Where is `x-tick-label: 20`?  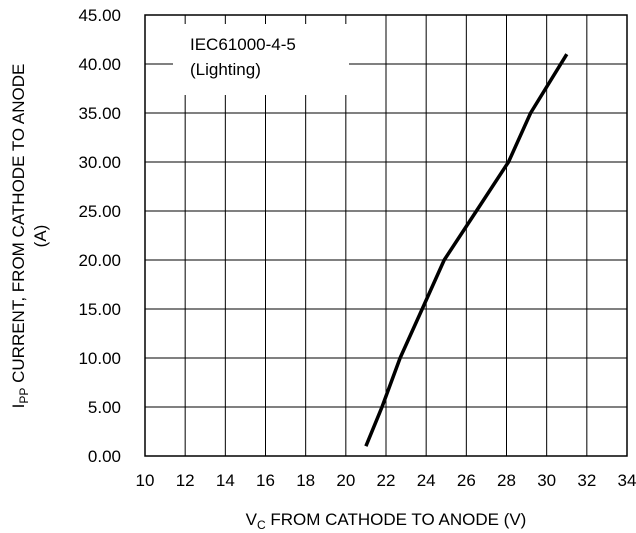 x-tick-label: 20 is located at coordinates (345, 480).